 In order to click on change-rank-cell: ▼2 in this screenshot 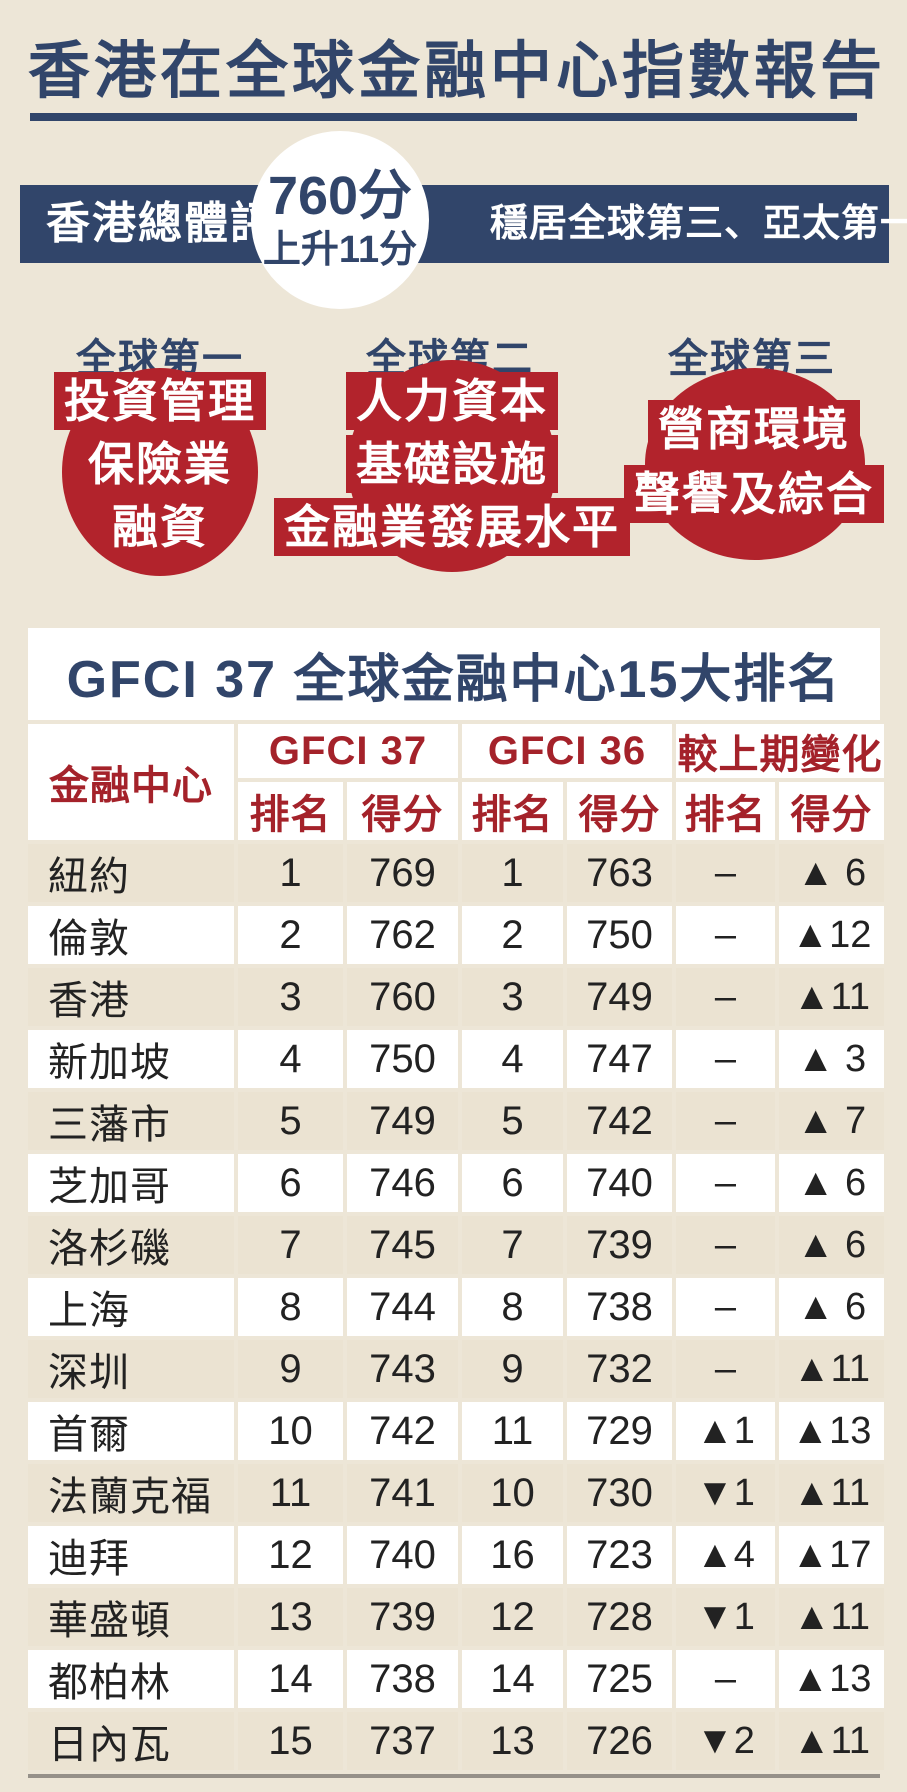, I will do `click(725, 1741)`.